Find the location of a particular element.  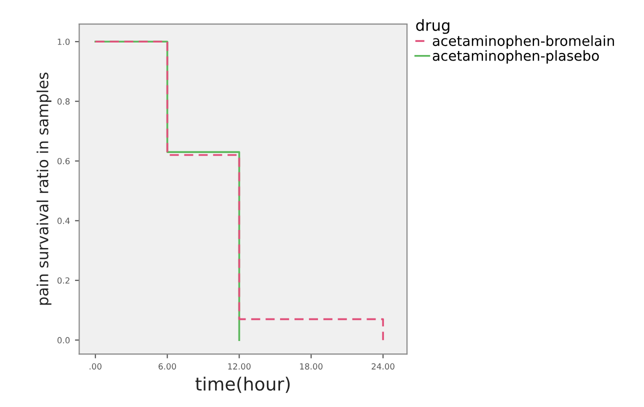

y-tick-label: 0.2 is located at coordinates (63, 280).